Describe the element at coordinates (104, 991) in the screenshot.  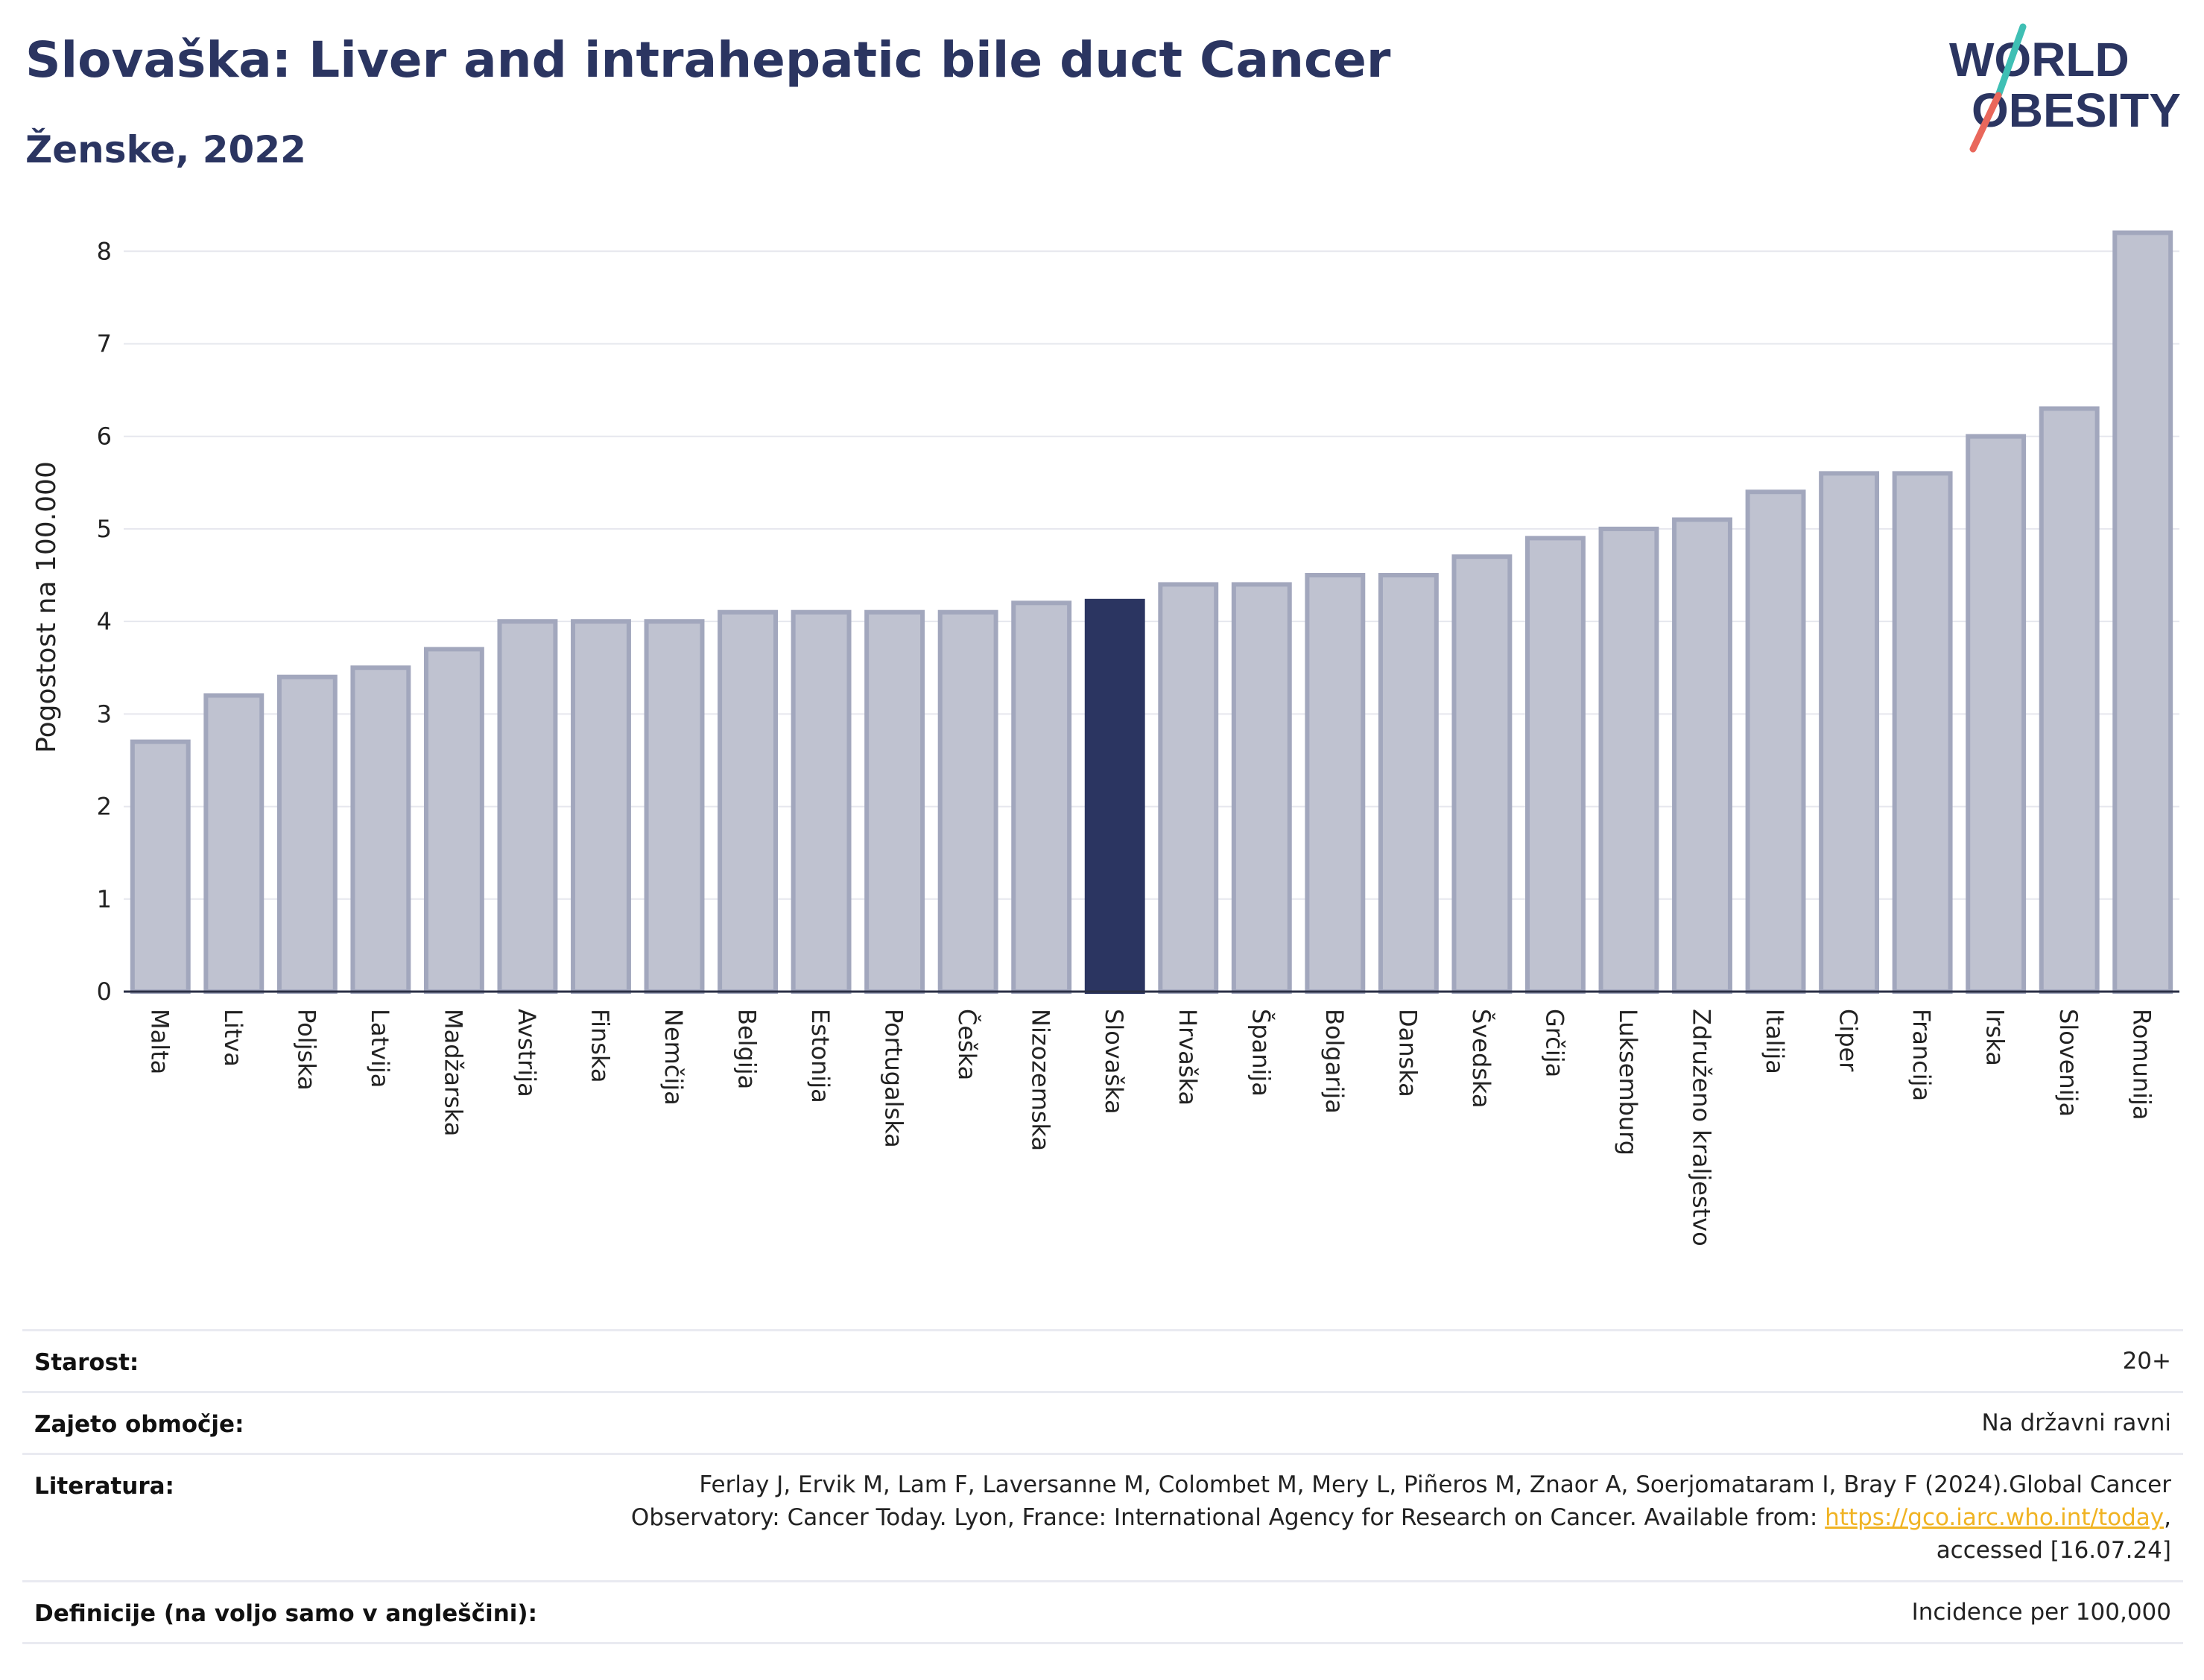
I see `y-tick-label: 0` at that location.